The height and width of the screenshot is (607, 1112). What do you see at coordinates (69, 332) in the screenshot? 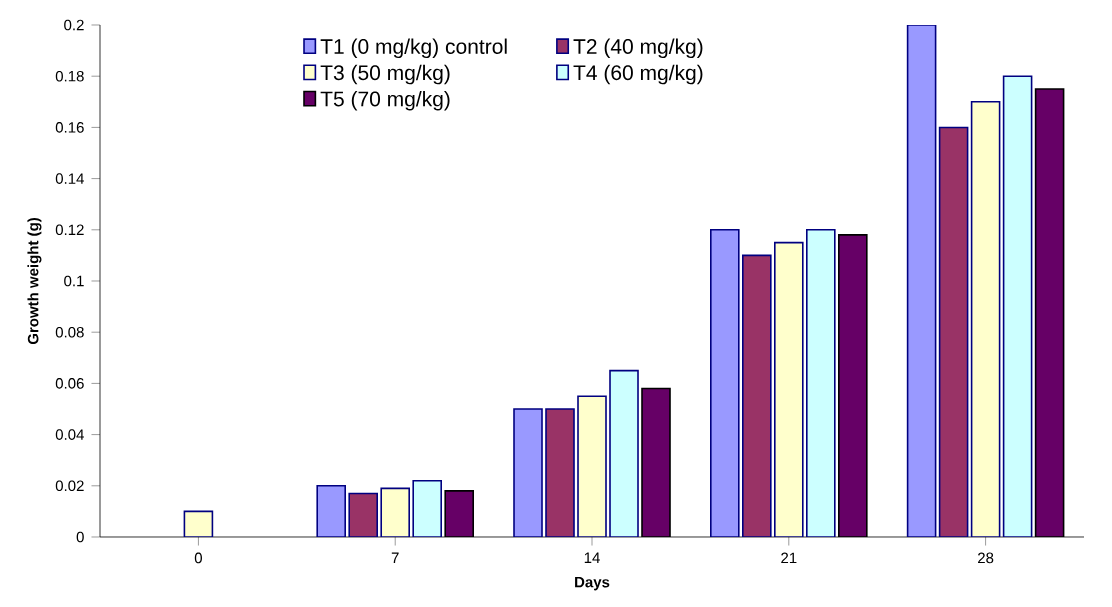
I see `y-tick-label: 0.08` at bounding box center [69, 332].